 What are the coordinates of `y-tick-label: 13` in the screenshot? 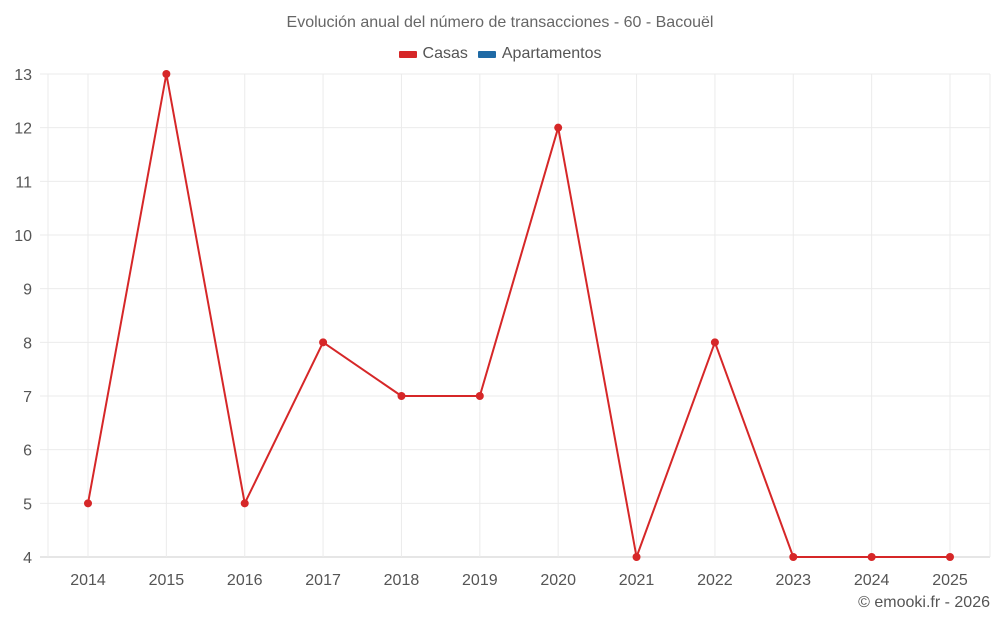 It's located at (23, 75).